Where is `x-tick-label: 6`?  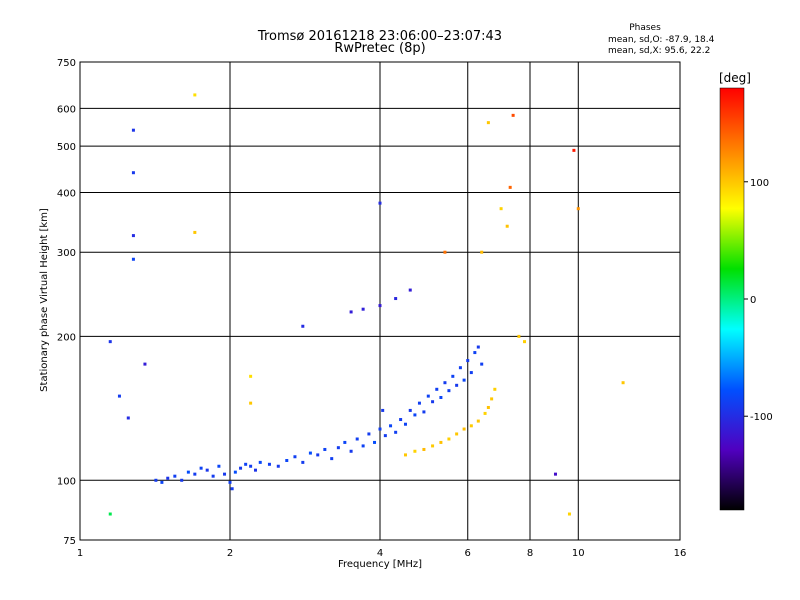 x-tick-label: 6 is located at coordinates (468, 553).